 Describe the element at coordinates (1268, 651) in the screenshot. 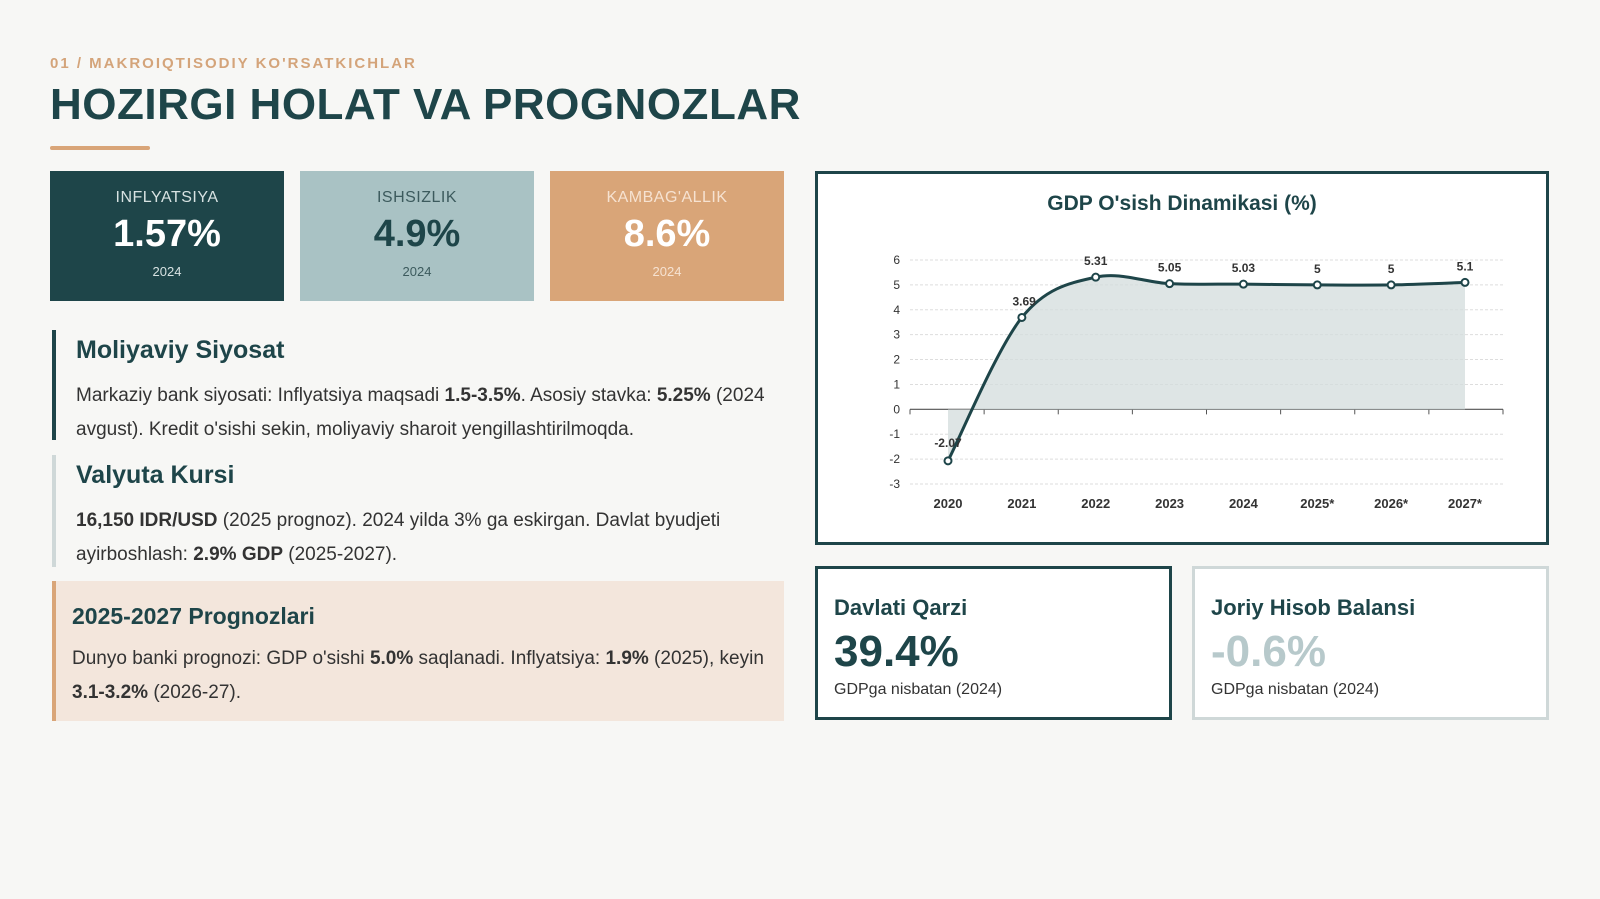

I see `card-value: -0.6%` at that location.